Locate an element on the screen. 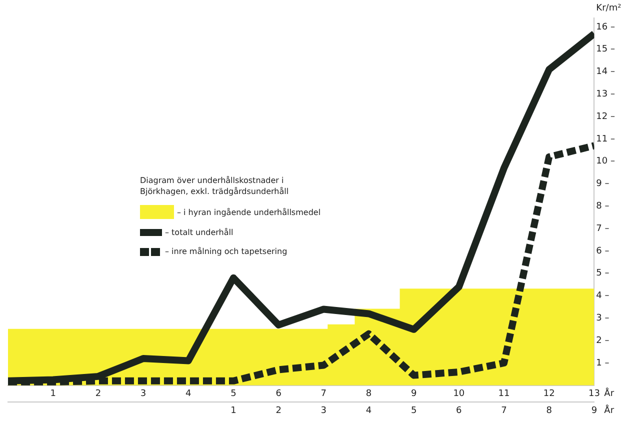 The height and width of the screenshot is (421, 625). legend-label: – i hyran ingående underhållsmedel is located at coordinates (249, 212).